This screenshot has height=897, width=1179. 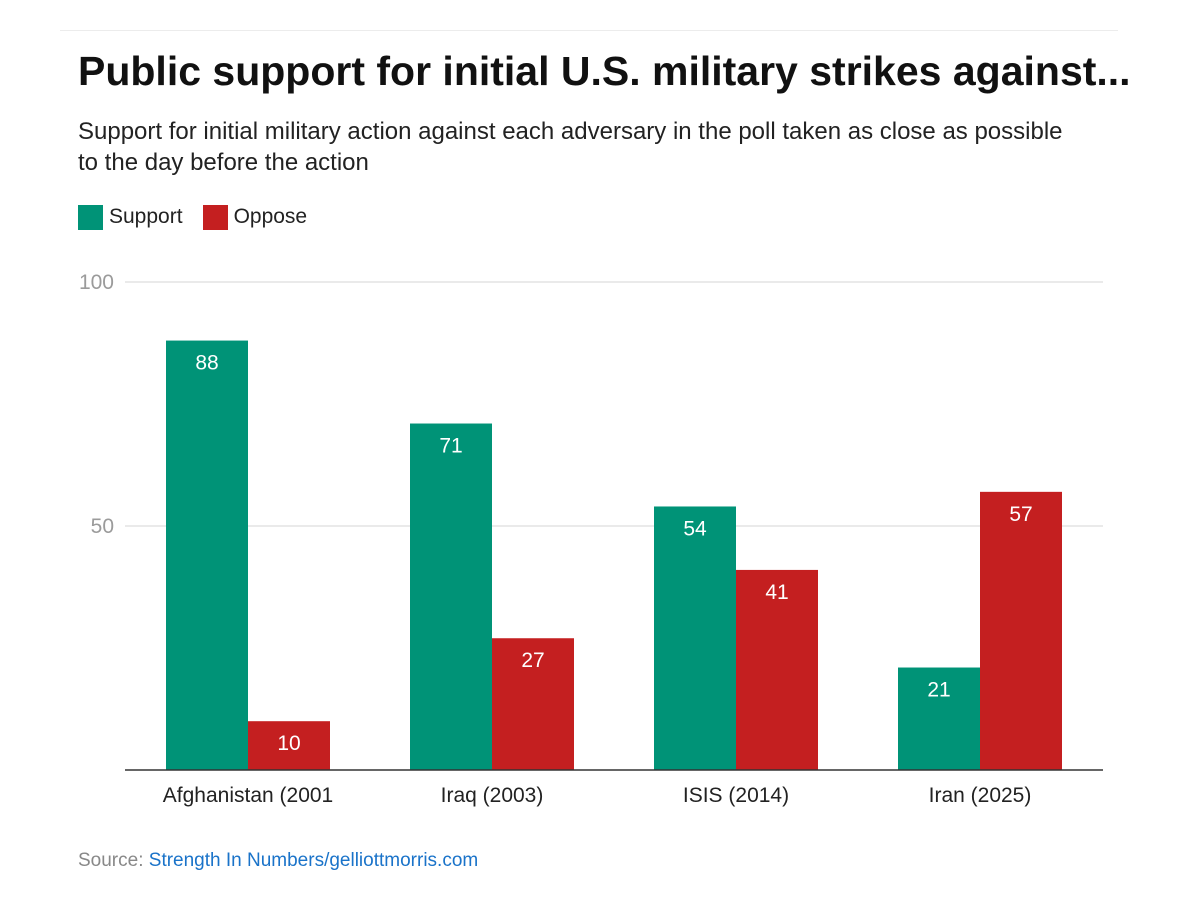 What do you see at coordinates (1020, 514) in the screenshot?
I see `data-label-oppose-3: 57` at bounding box center [1020, 514].